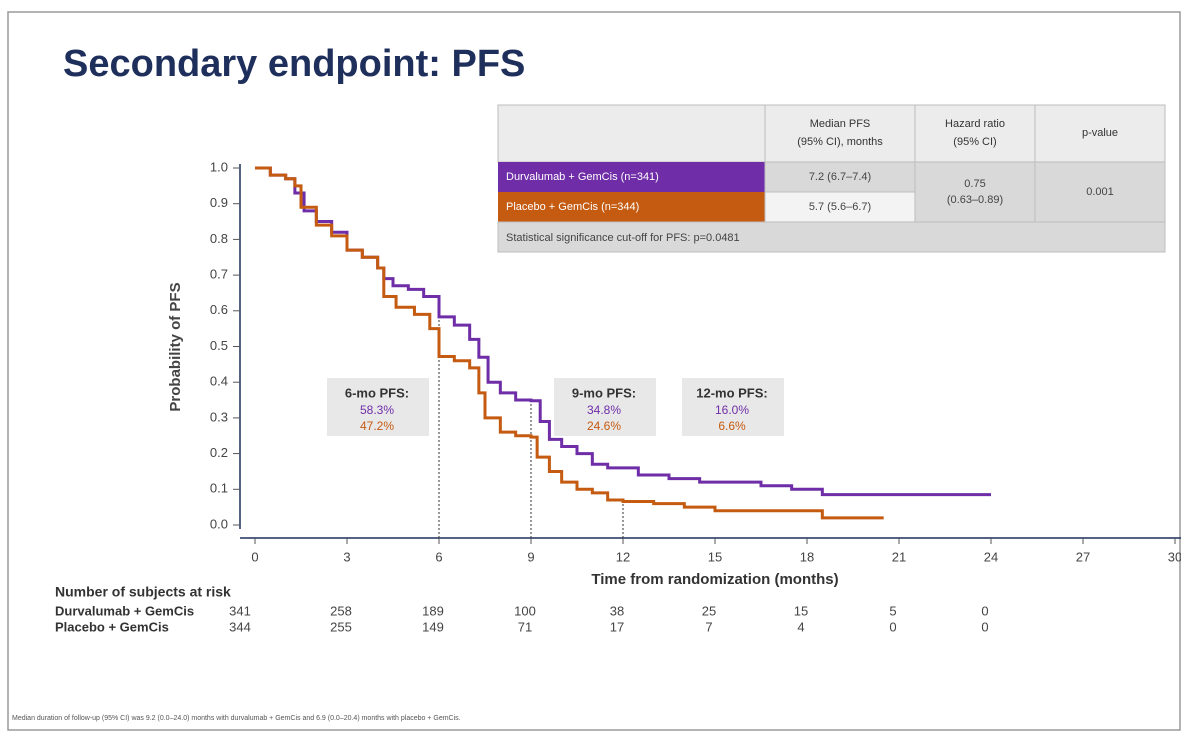 This screenshot has width=1181, height=731. What do you see at coordinates (143, 592) in the screenshot?
I see `risk-table-title: Number of subjects at risk` at bounding box center [143, 592].